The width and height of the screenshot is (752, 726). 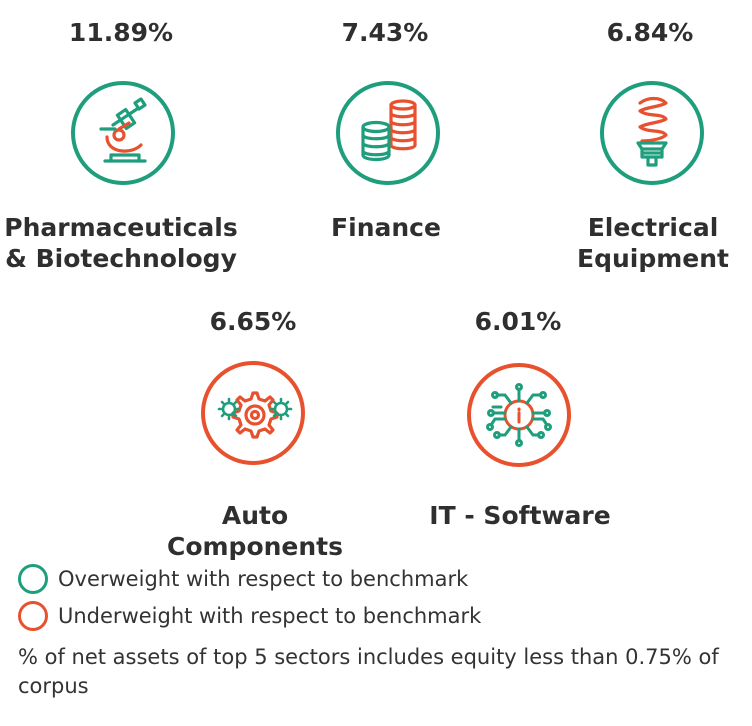 I want to click on microscope-icon, so click(x=123, y=133).